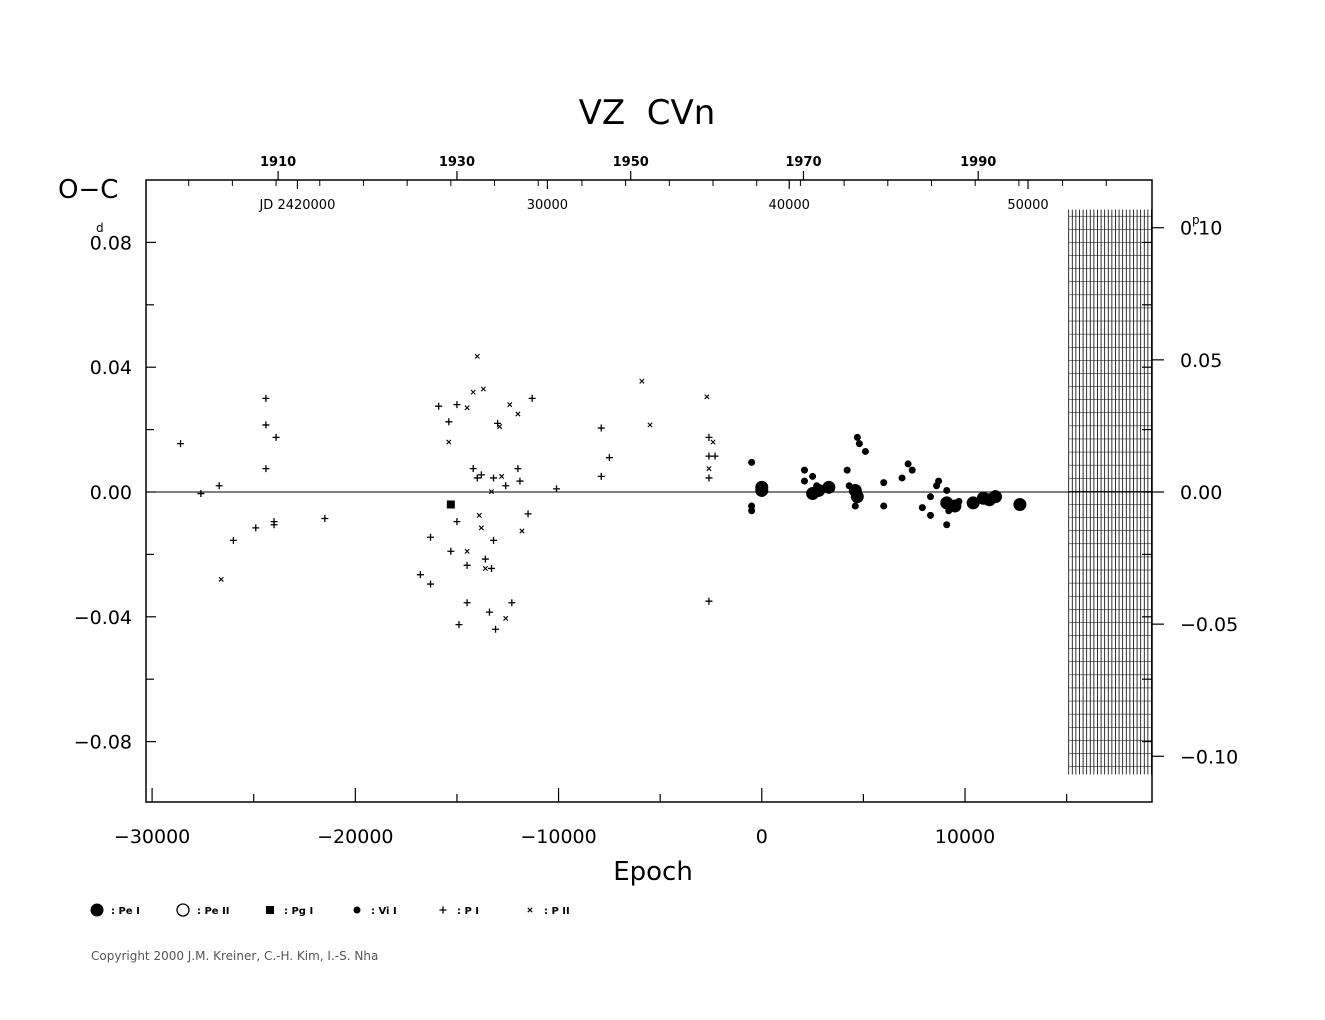  What do you see at coordinates (278, 162) in the screenshot?
I see `year-tick-label: 1910` at bounding box center [278, 162].